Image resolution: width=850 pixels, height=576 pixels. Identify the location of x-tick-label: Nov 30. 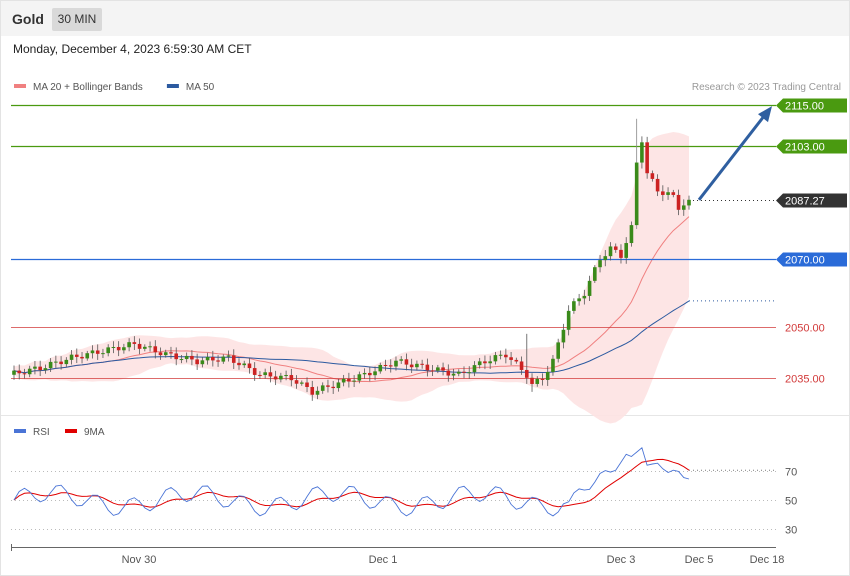
(139, 560).